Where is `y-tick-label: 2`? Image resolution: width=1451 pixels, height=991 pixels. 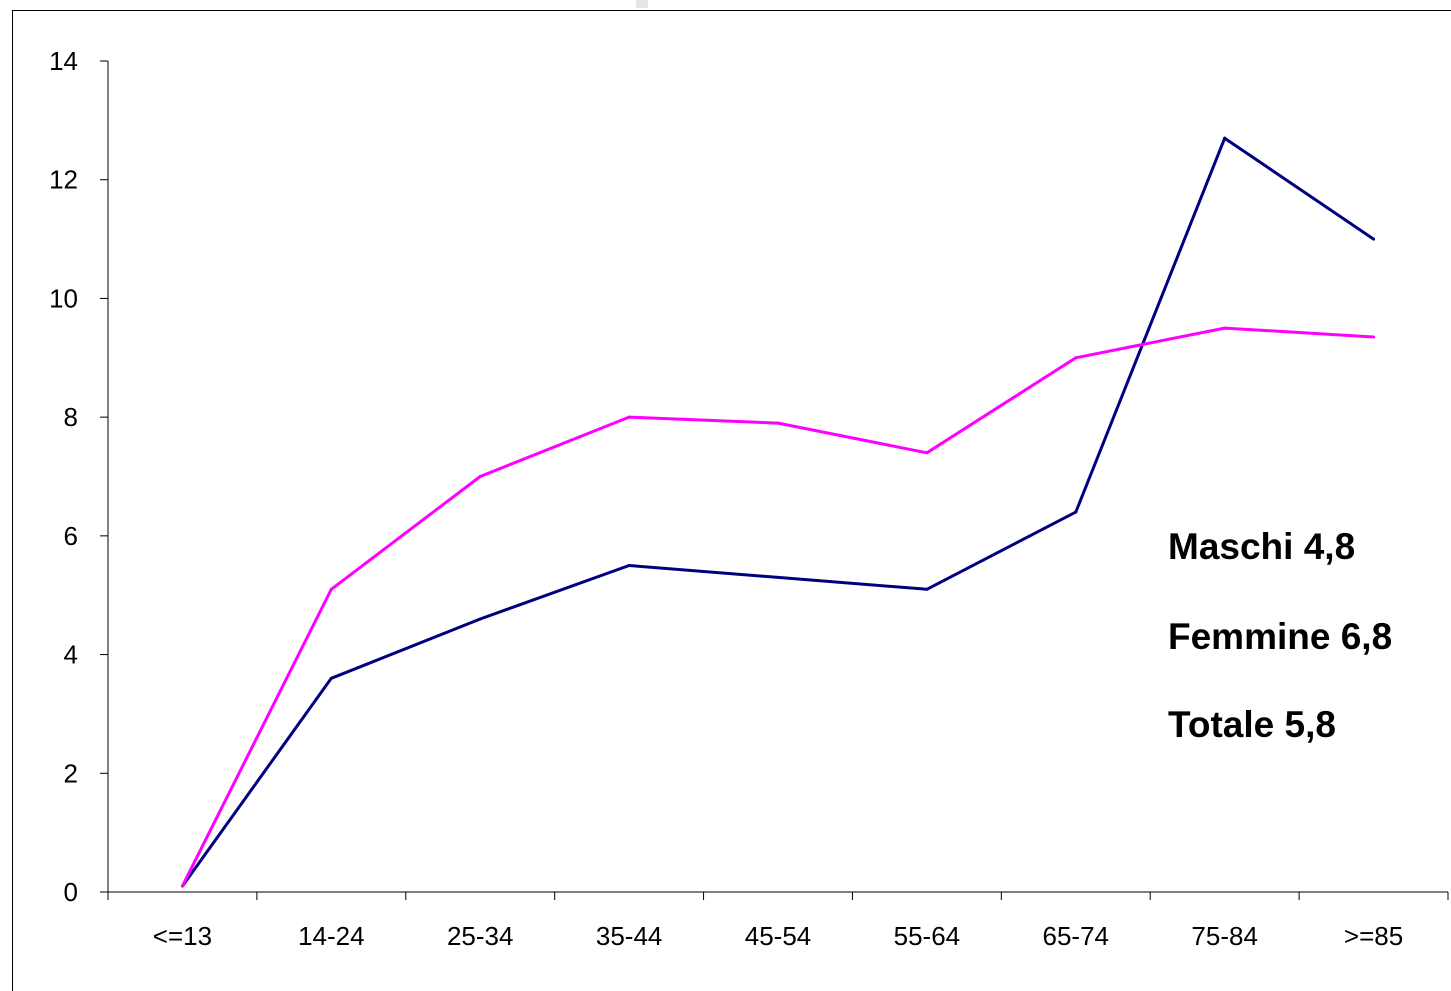
y-tick-label: 2 is located at coordinates (71, 773).